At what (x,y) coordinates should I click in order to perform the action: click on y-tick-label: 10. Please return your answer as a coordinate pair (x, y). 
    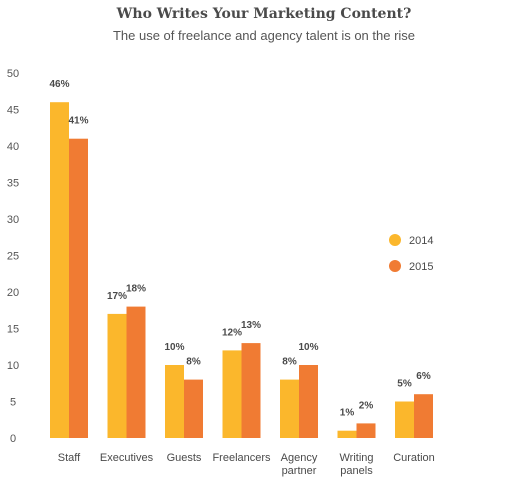
    Looking at the image, I should click on (13, 366).